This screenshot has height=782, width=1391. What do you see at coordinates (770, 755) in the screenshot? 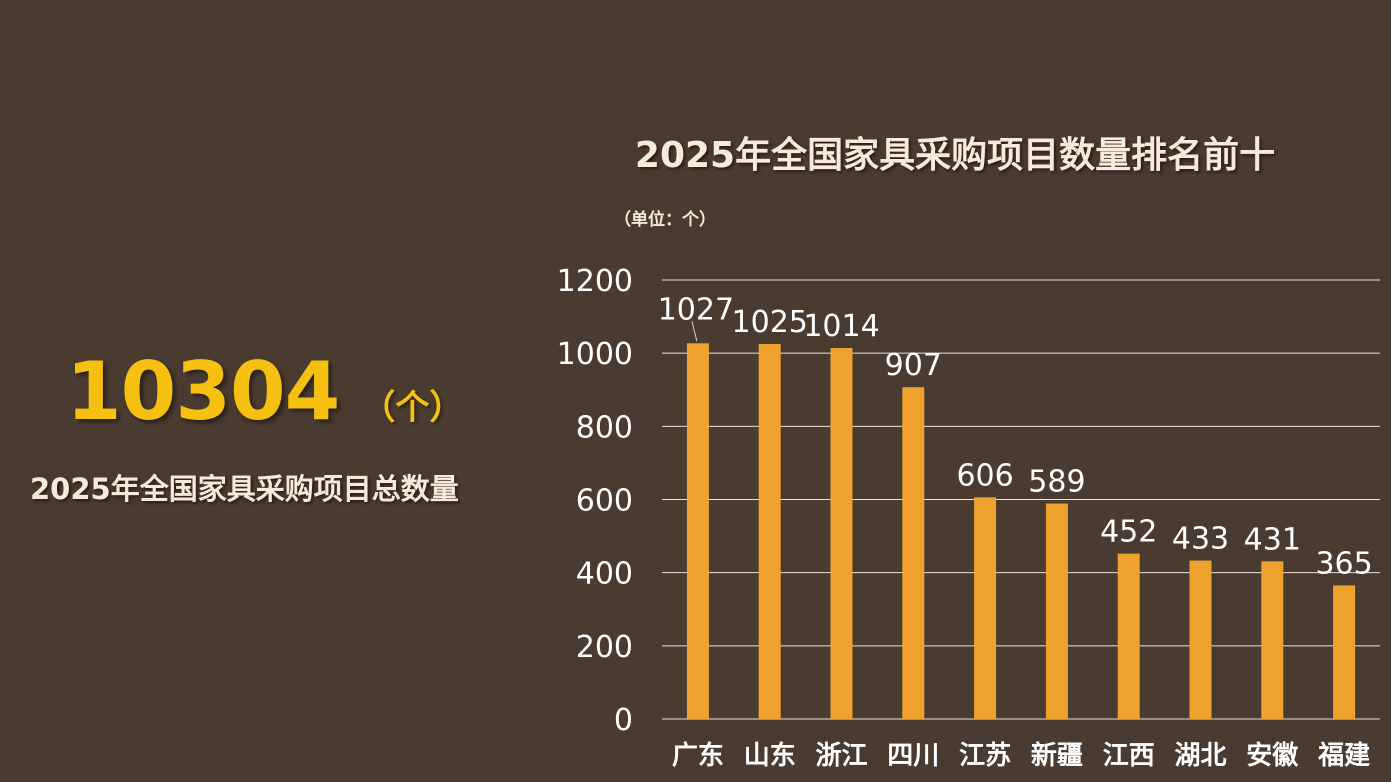
I see `category-label: 山东` at bounding box center [770, 755].